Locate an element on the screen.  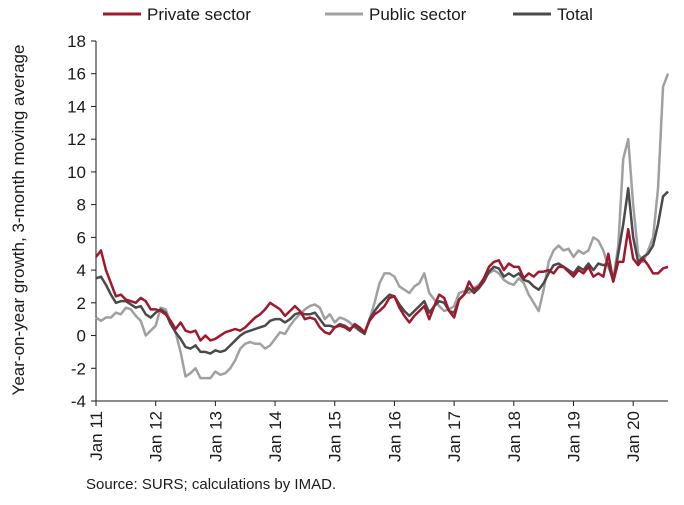
legend-label: Public sector is located at coordinates (418, 14).